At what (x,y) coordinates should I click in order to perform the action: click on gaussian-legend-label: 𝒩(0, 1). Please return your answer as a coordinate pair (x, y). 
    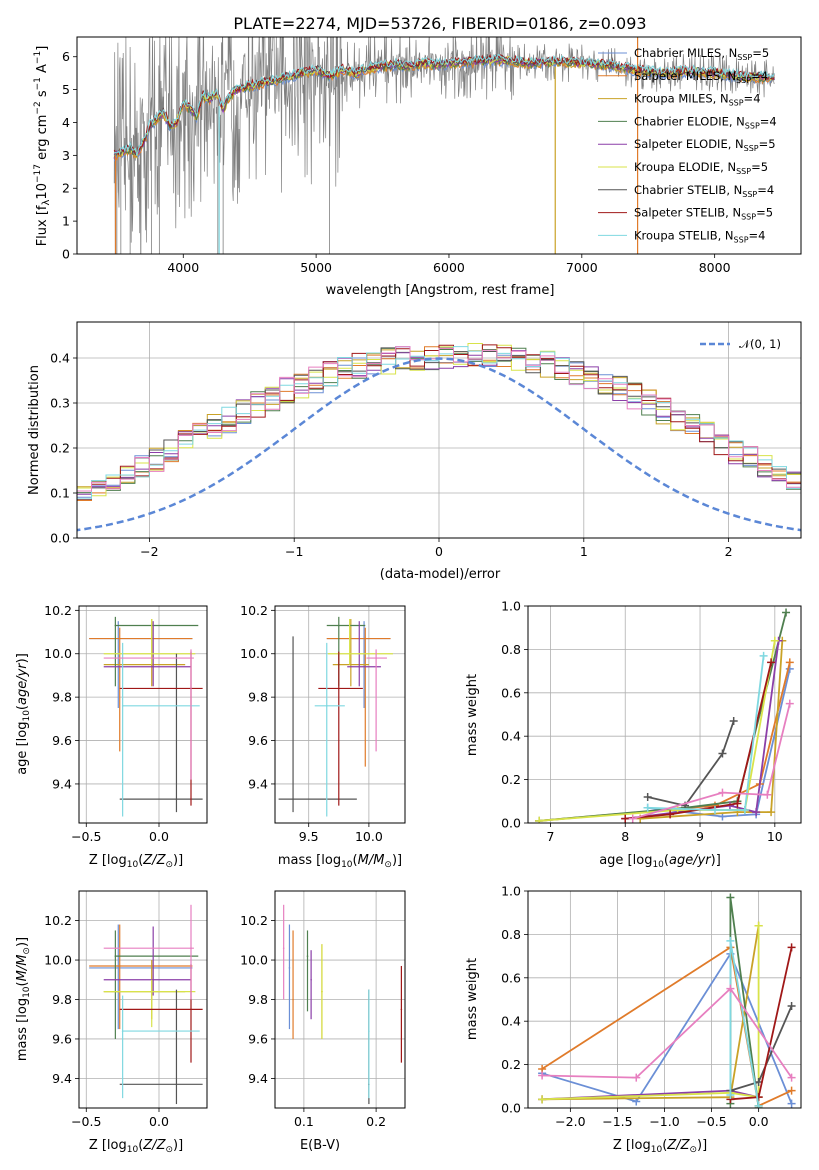
    Looking at the image, I should click on (760, 344).